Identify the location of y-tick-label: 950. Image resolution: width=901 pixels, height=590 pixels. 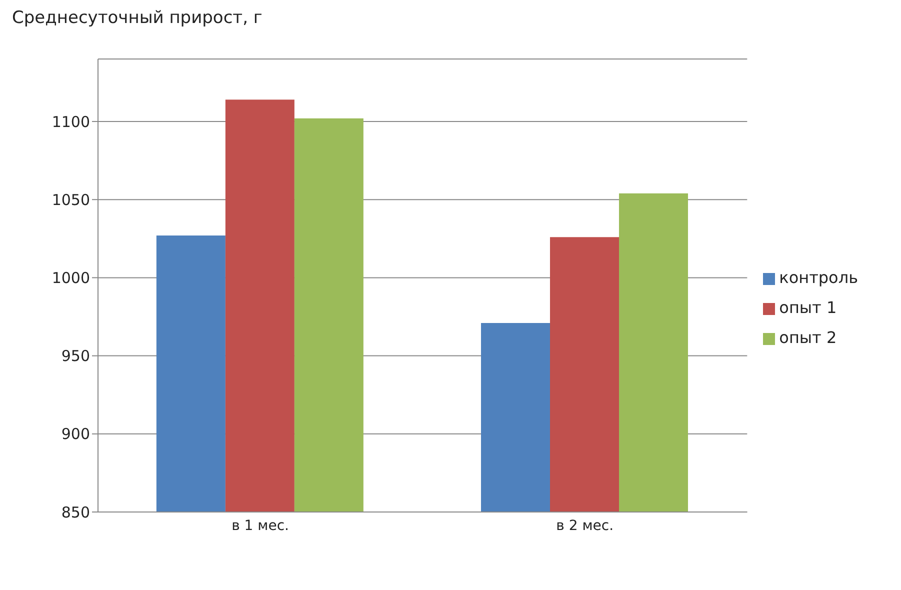
(75, 356).